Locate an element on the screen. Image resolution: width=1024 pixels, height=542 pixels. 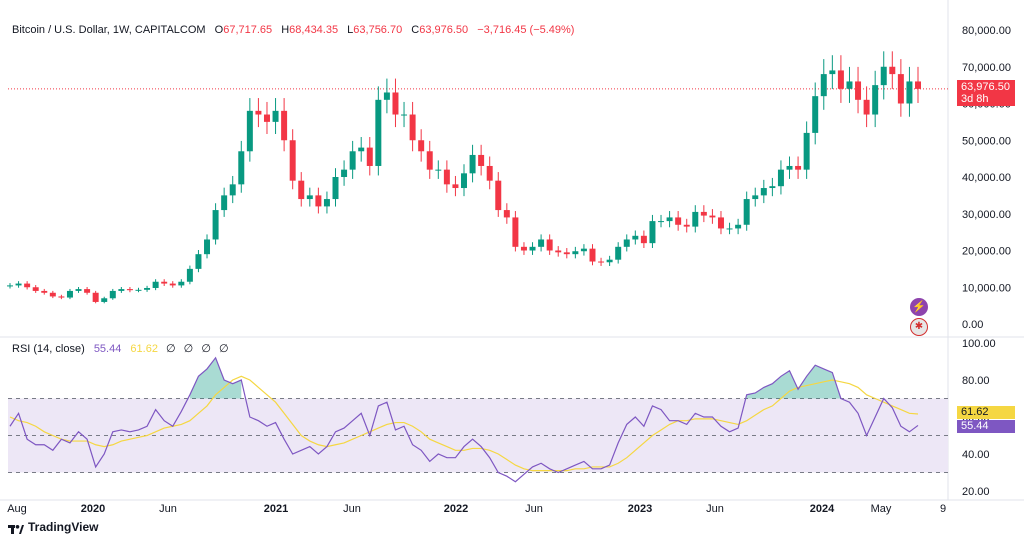
x-tick-label: 2024 is located at coordinates (822, 509).